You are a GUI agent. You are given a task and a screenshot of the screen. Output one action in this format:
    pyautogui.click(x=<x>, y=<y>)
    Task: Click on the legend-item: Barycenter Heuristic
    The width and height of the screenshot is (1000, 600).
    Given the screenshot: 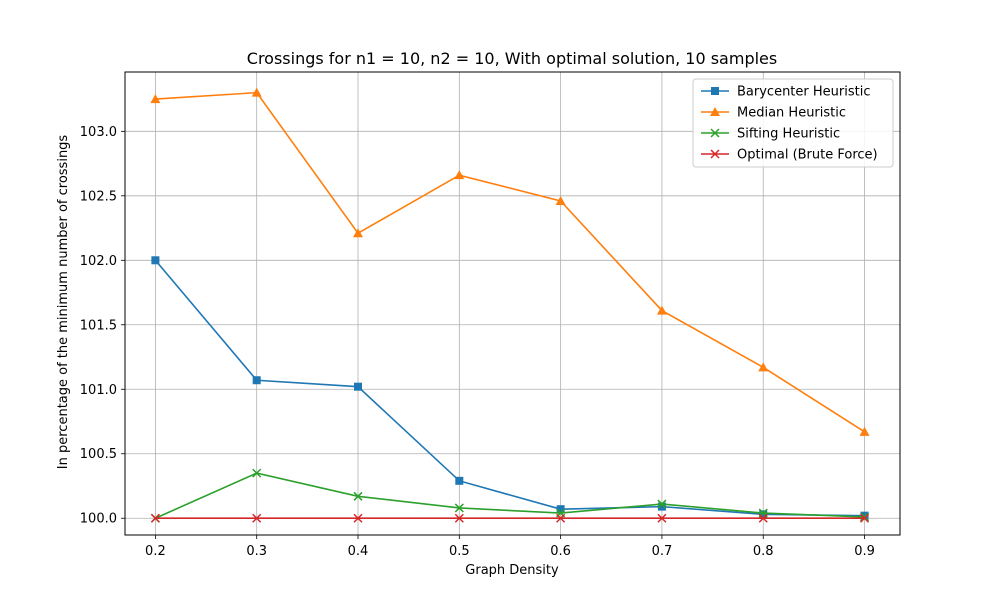 What is the action you would take?
    pyautogui.click(x=785, y=92)
    